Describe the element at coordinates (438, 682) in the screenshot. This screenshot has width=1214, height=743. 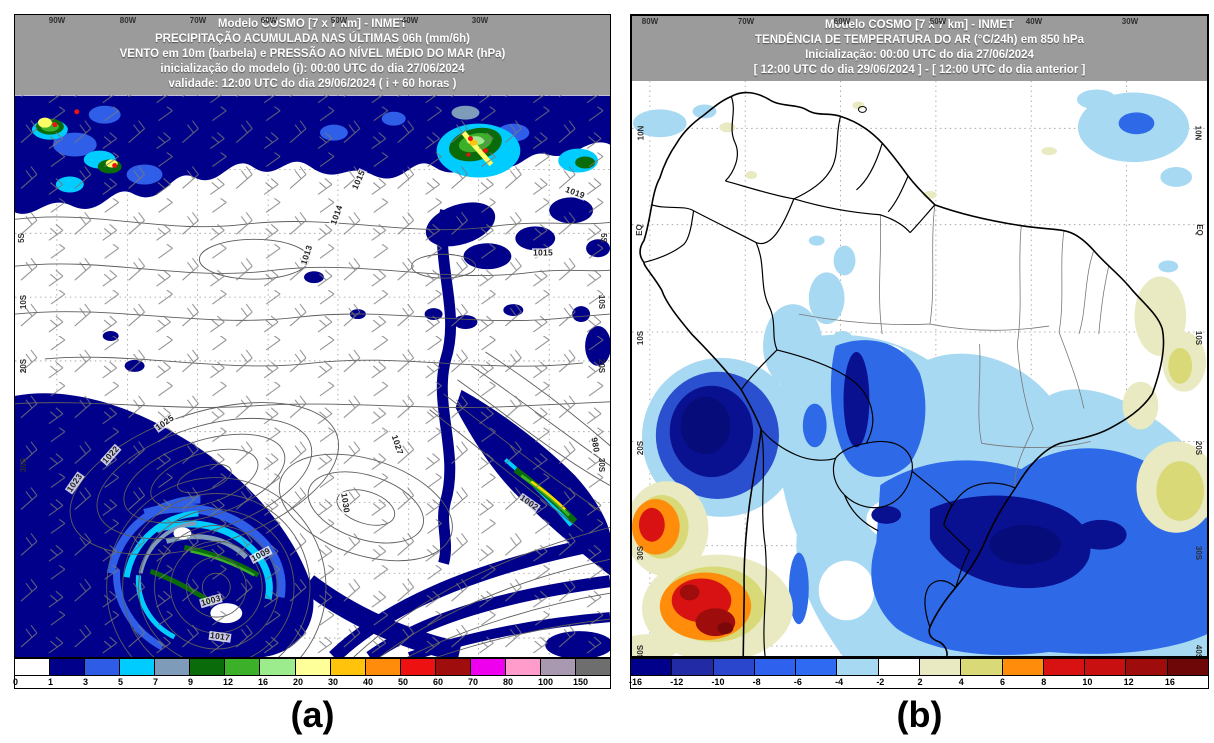
I see `colorbar-tick-label: 60` at that location.